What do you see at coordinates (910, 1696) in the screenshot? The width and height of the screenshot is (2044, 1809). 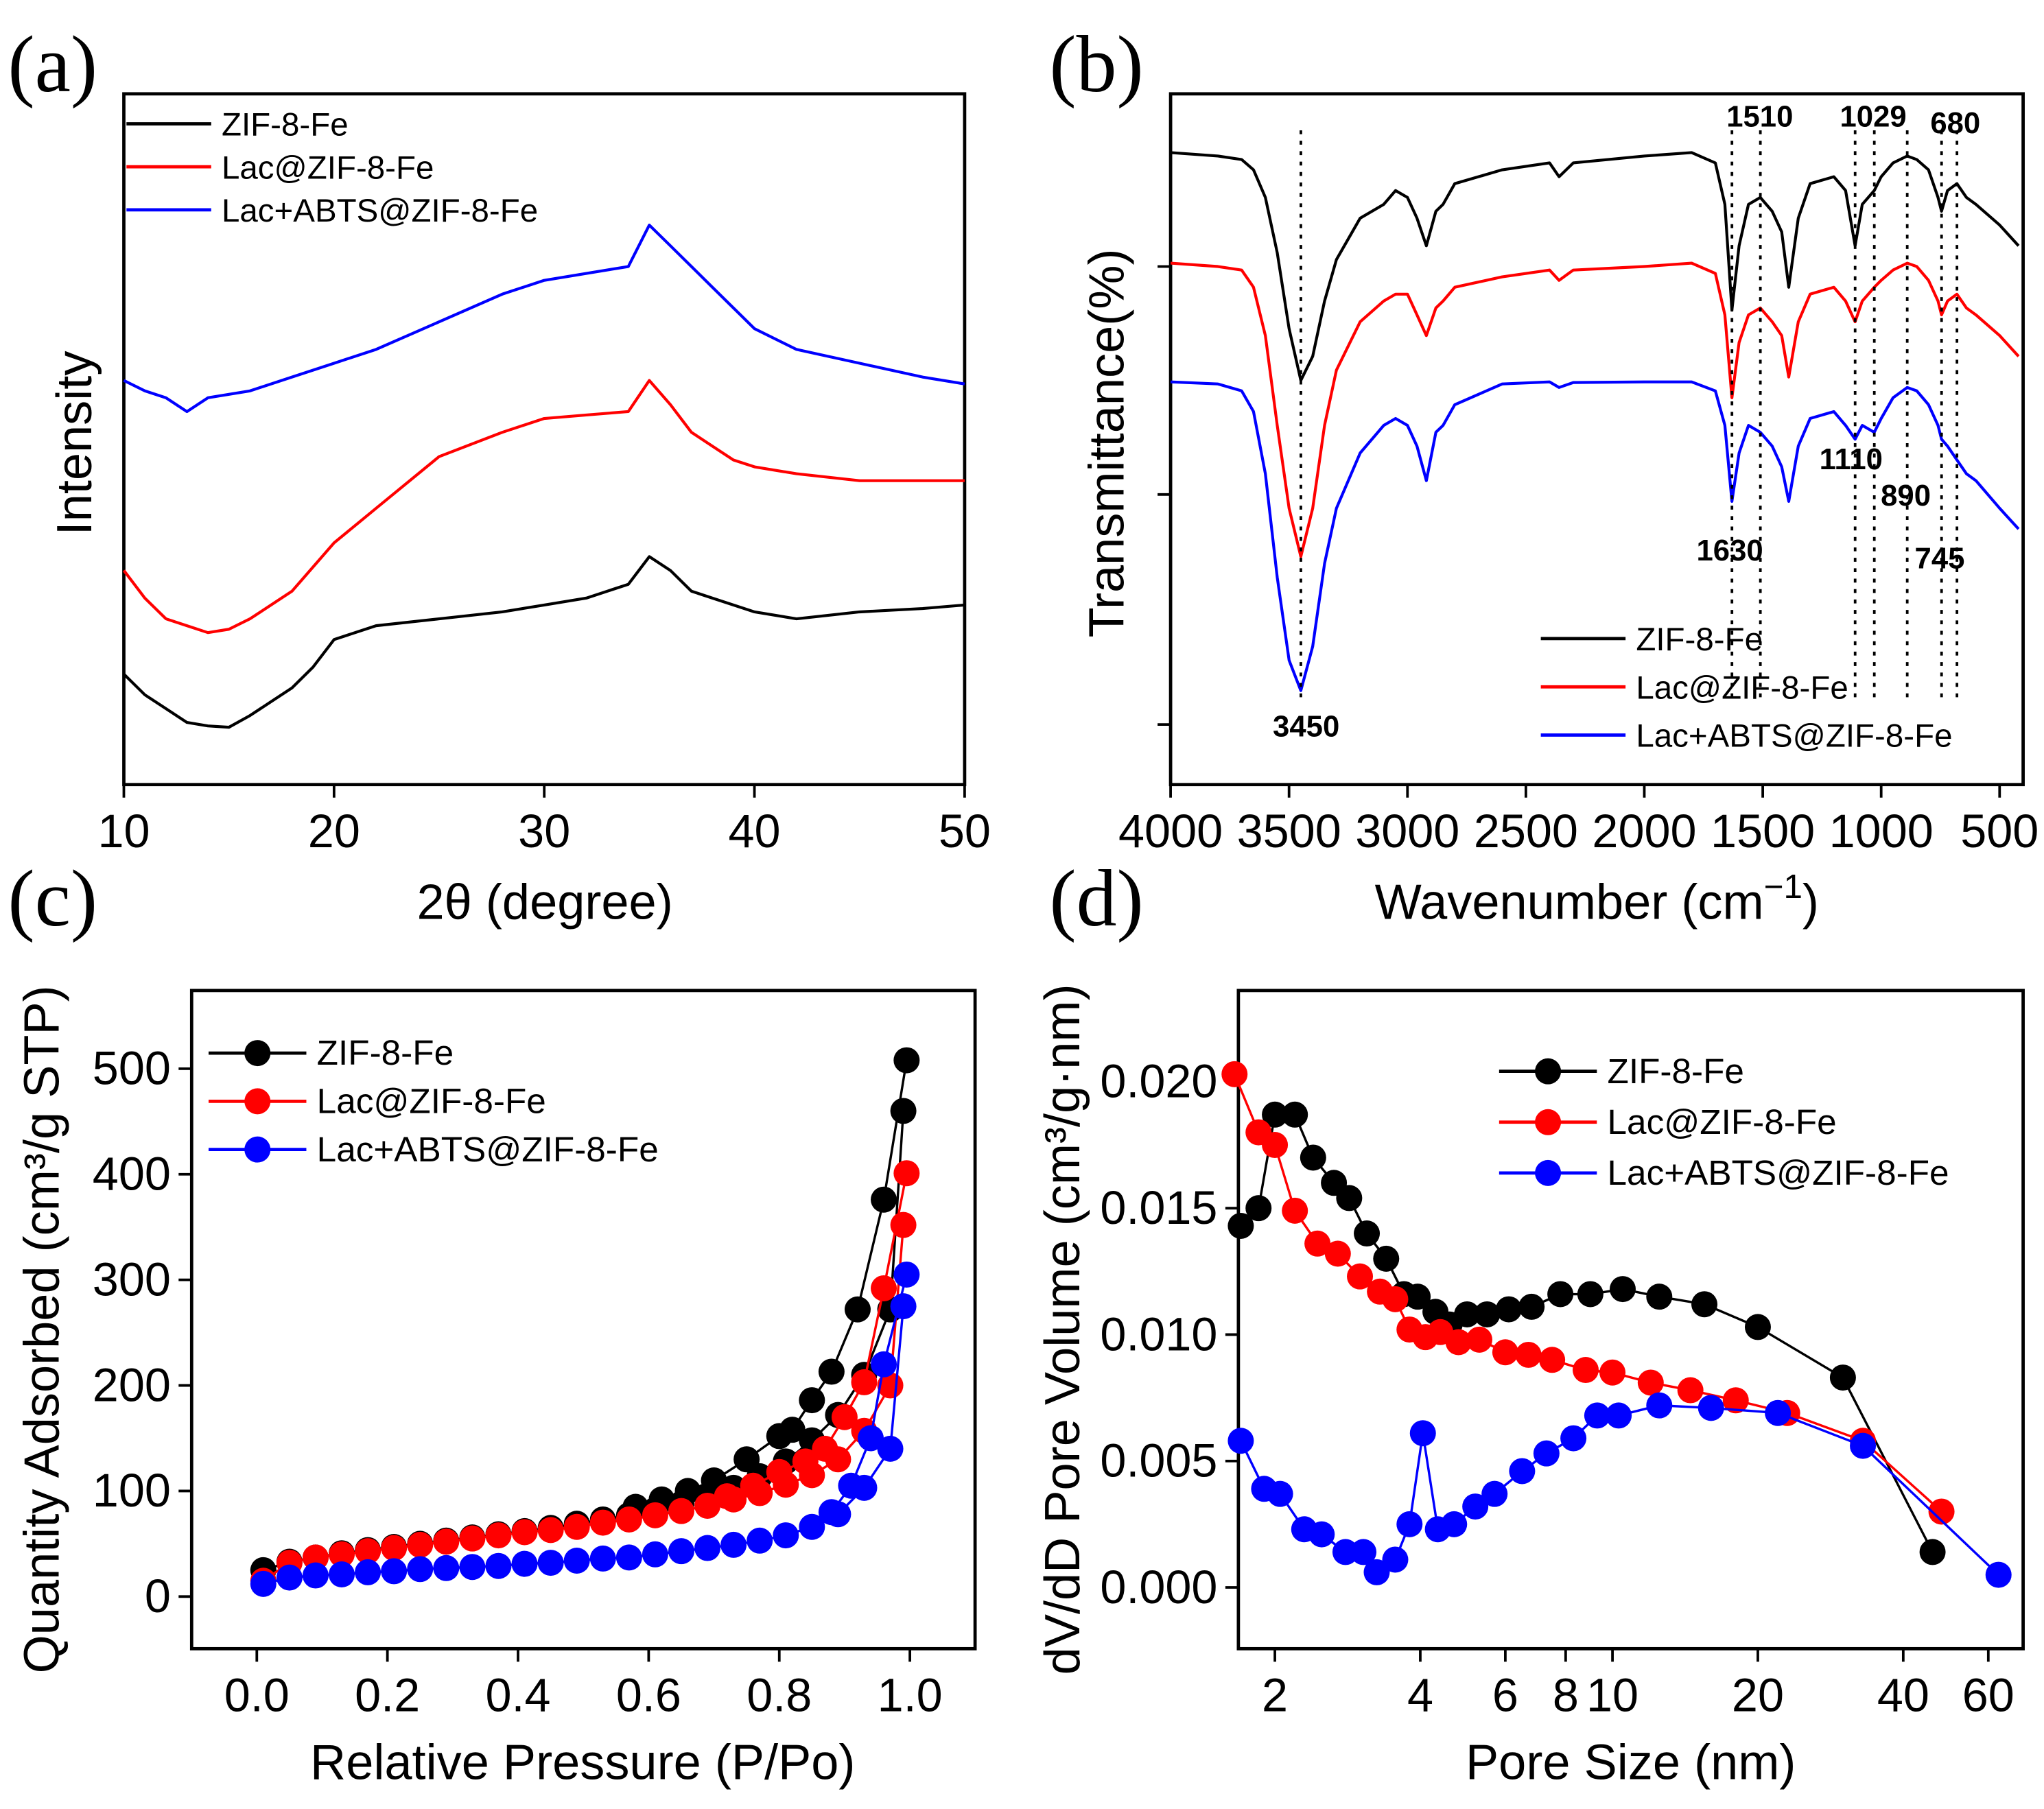 I see `x-tick-label: 1.0` at bounding box center [910, 1696].